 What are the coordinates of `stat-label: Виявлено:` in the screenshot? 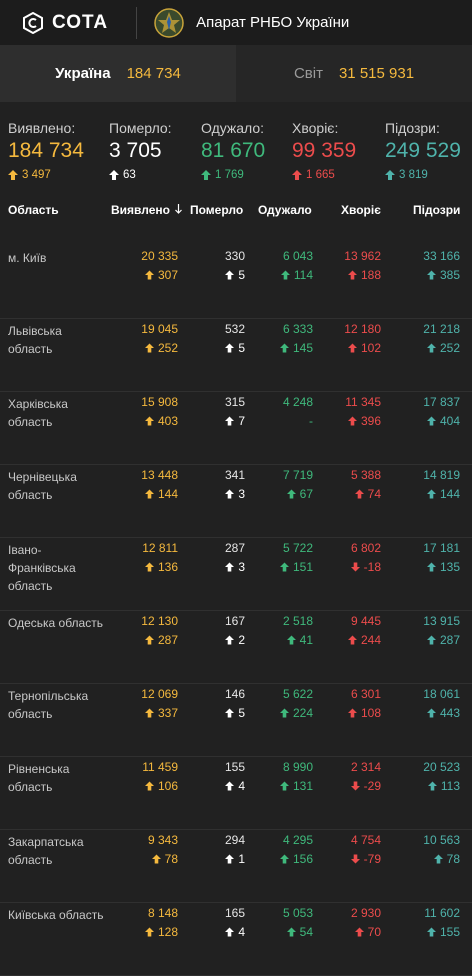 It's located at (42, 128).